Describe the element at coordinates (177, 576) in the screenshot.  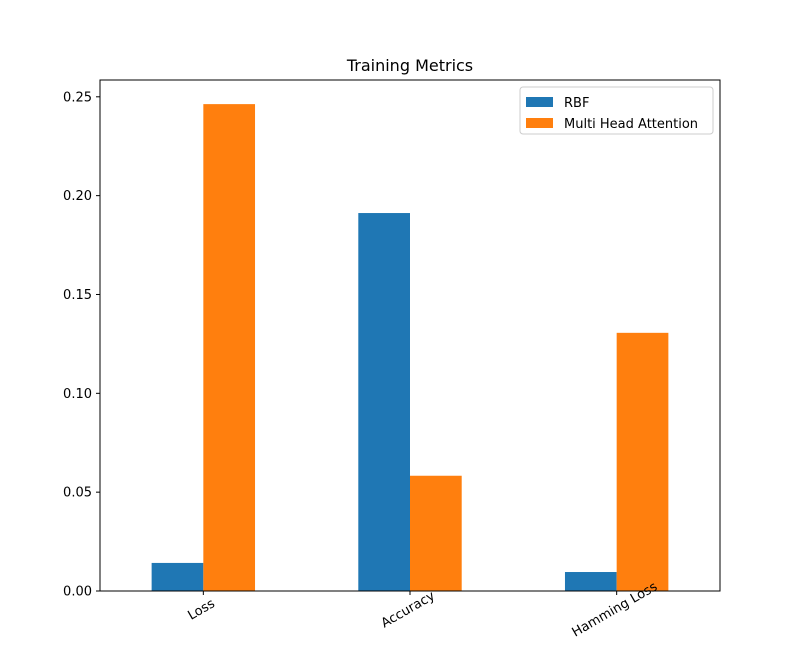
I see `bar-rbf-loss` at that location.